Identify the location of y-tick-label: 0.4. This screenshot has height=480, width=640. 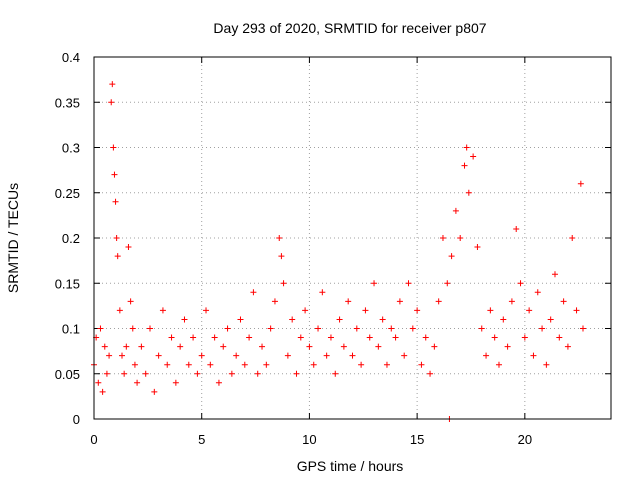
(71, 57).